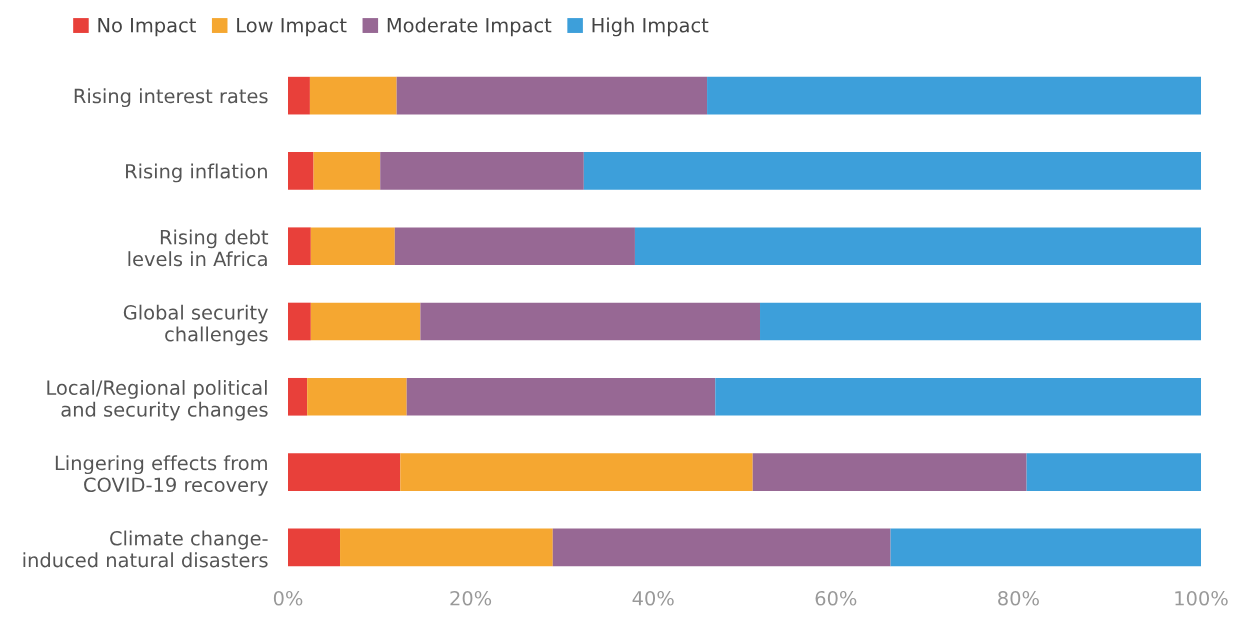 The height and width of the screenshot is (619, 1237). Describe the element at coordinates (147, 27) in the screenshot. I see `legend-label: No Impact` at that location.